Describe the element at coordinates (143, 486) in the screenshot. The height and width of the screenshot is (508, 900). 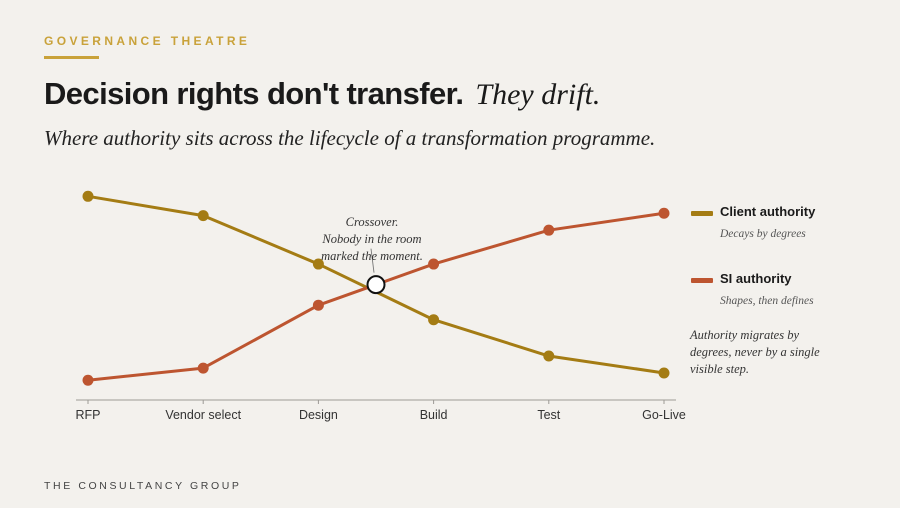
I see `footer-brand: THE CONSULTANCY GROUP` at that location.